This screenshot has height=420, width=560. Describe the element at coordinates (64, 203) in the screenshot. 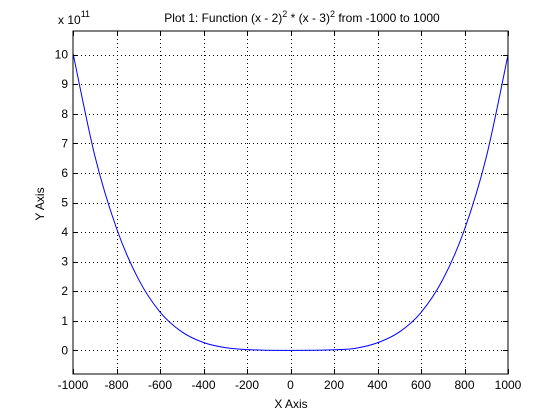

I see `y-tick-label: 5` at that location.